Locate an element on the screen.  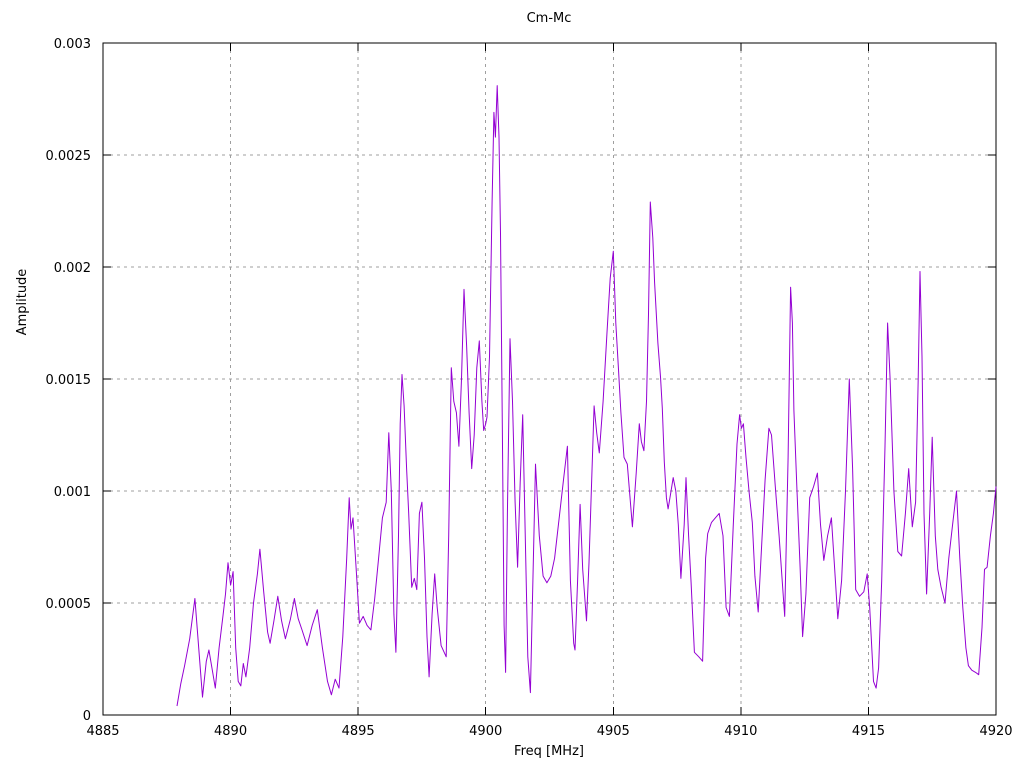
y-axis-label: Amplitude is located at coordinates (22, 302).